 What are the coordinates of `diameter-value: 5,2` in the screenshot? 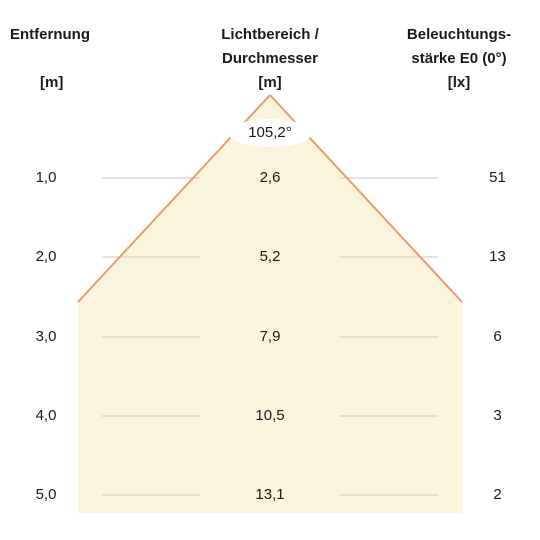 It's located at (270, 256).